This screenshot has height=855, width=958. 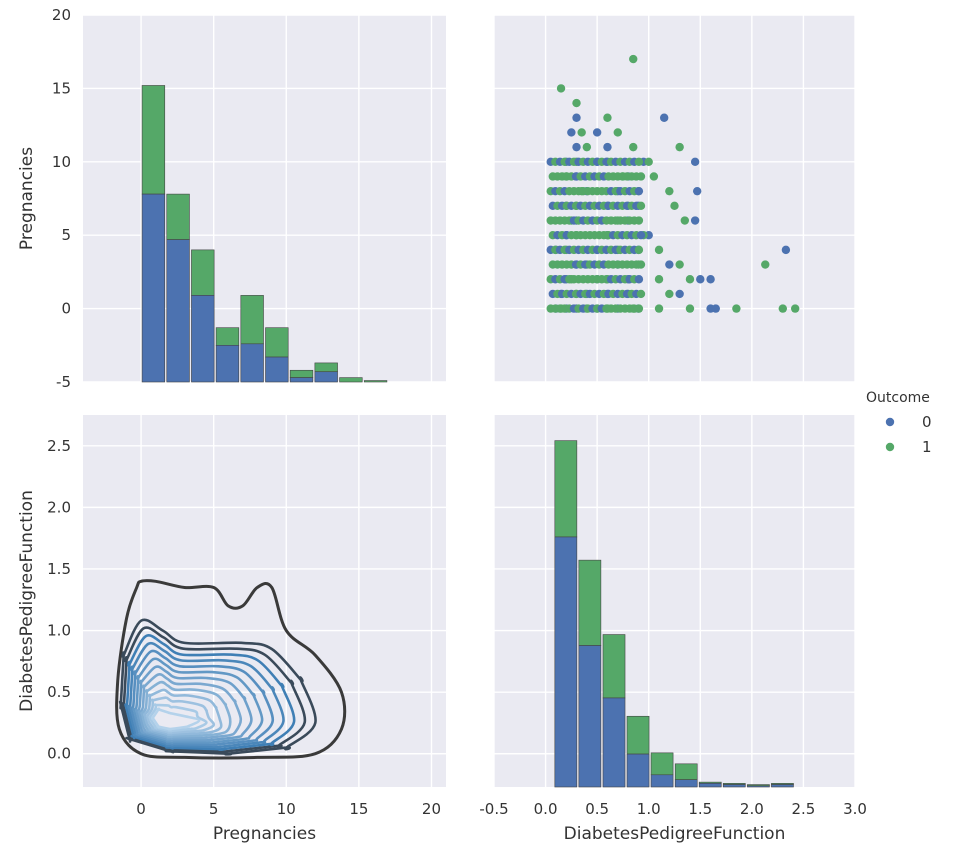 What do you see at coordinates (927, 422) in the screenshot?
I see `legend-label: 0` at bounding box center [927, 422].